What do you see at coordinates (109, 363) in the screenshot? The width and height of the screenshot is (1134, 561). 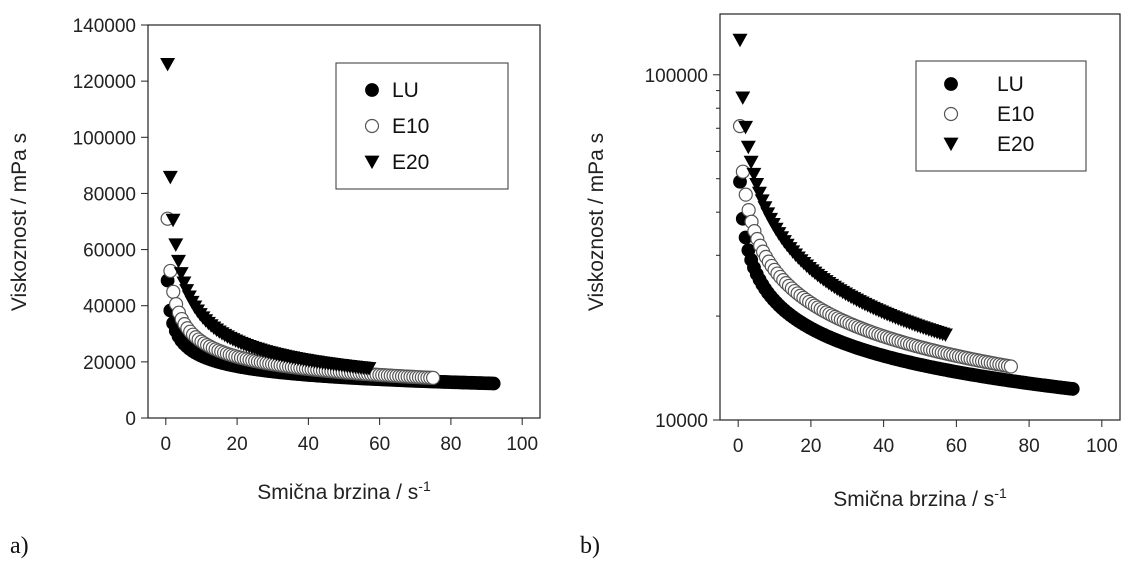 I see `y-tick-label: 20000` at bounding box center [109, 363].